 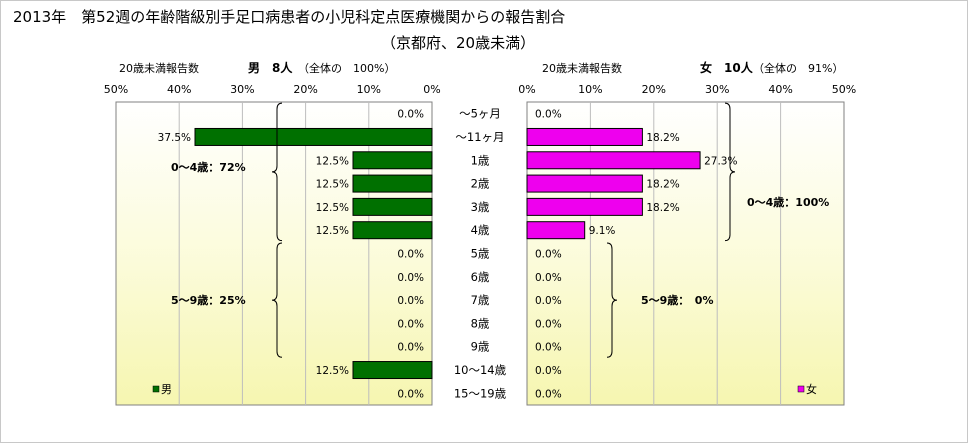 I want to click on category-label: ～11ヶ月, so click(x=479, y=137).